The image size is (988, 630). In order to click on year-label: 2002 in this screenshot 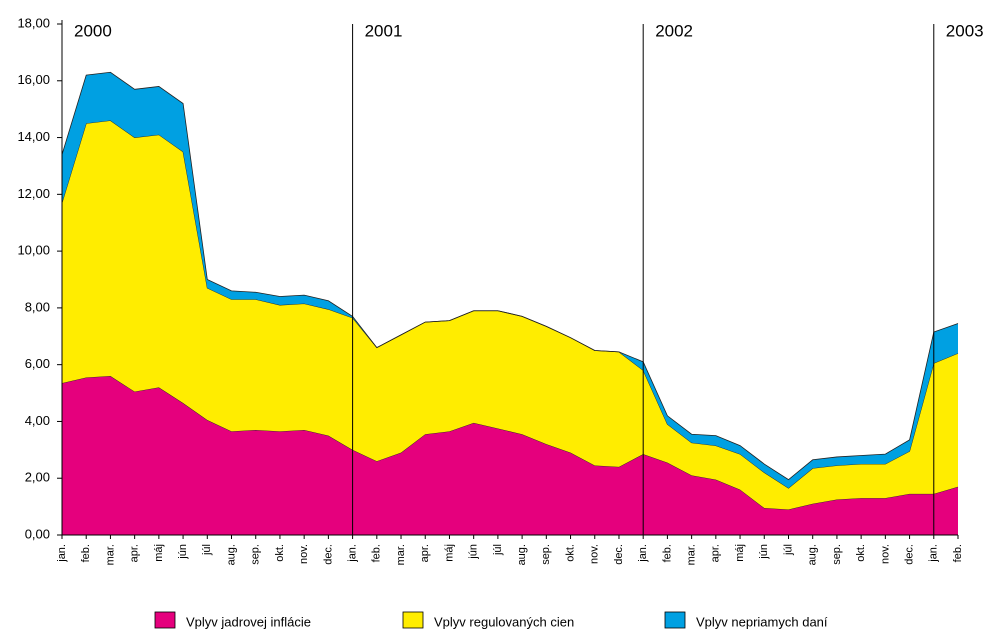, I will do `click(674, 30)`.